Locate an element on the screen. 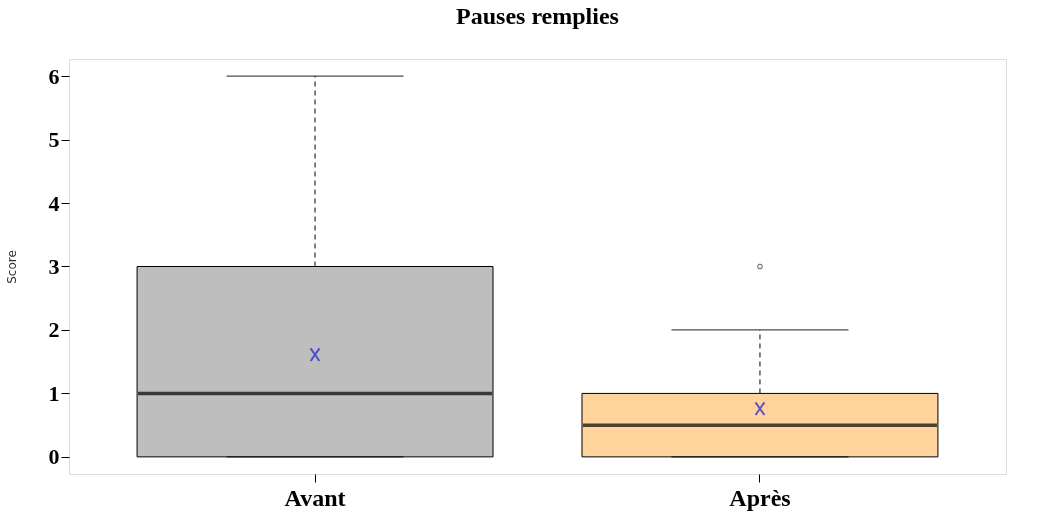 The width and height of the screenshot is (1040, 528). y-tick-label: 4 is located at coordinates (54, 203).